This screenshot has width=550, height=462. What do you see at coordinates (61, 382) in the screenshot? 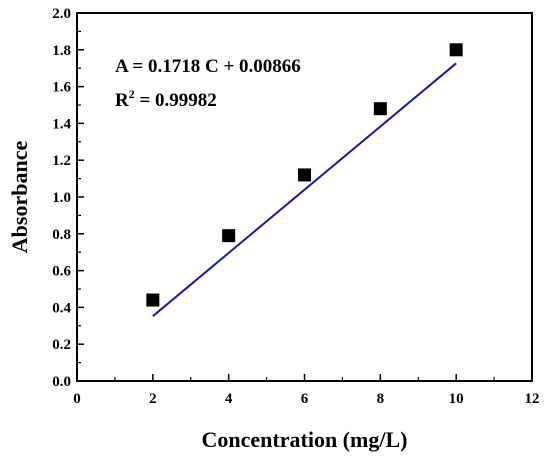
I see `y-tick-label: 0.0` at bounding box center [61, 382].